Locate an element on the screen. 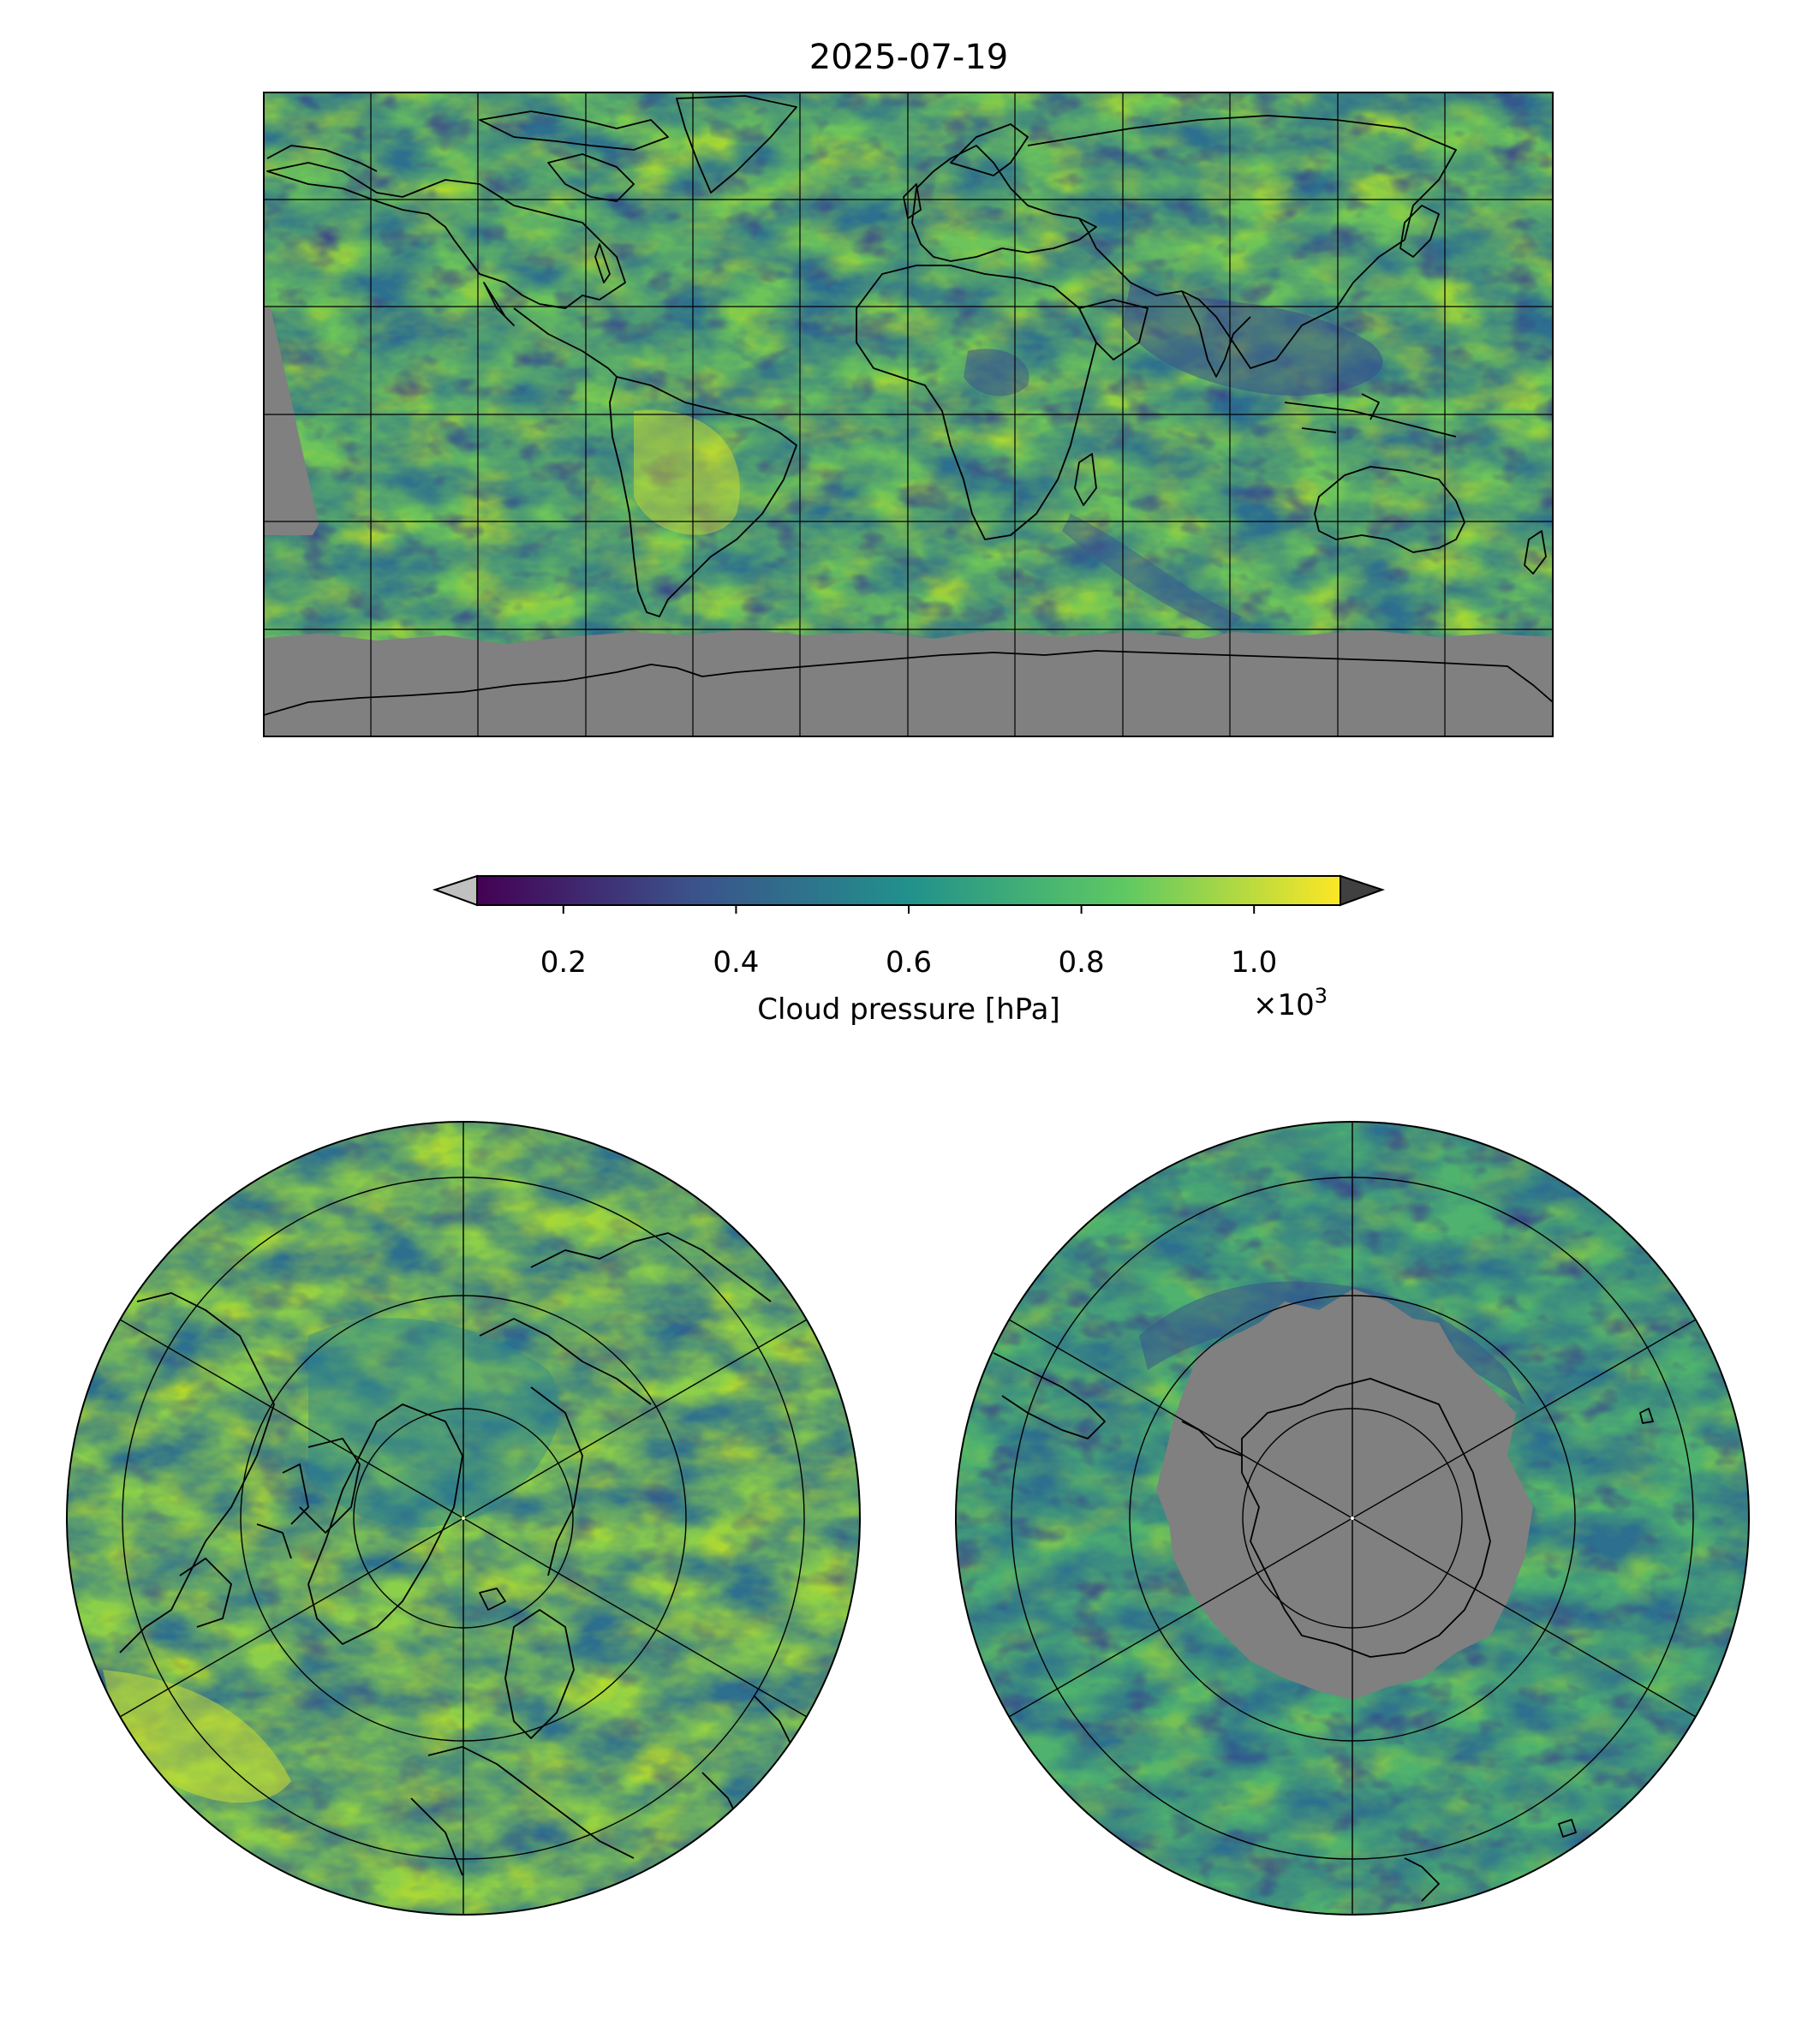  south-coast-falklands is located at coordinates (1647, 1416).